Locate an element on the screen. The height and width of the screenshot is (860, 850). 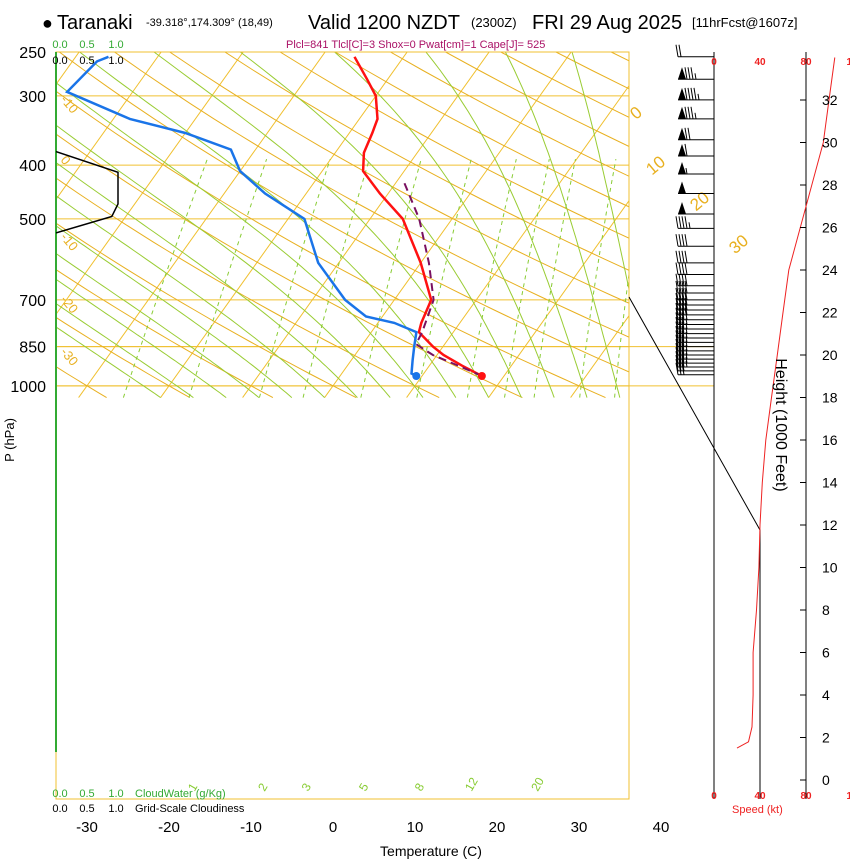
dry-adiabat-label: -10 is located at coordinates (70, 242).